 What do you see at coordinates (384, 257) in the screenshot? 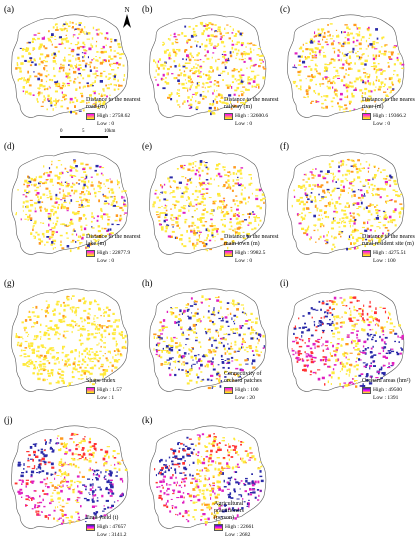
I see `legend: High : 4275.51 Low : 100` at bounding box center [384, 257].